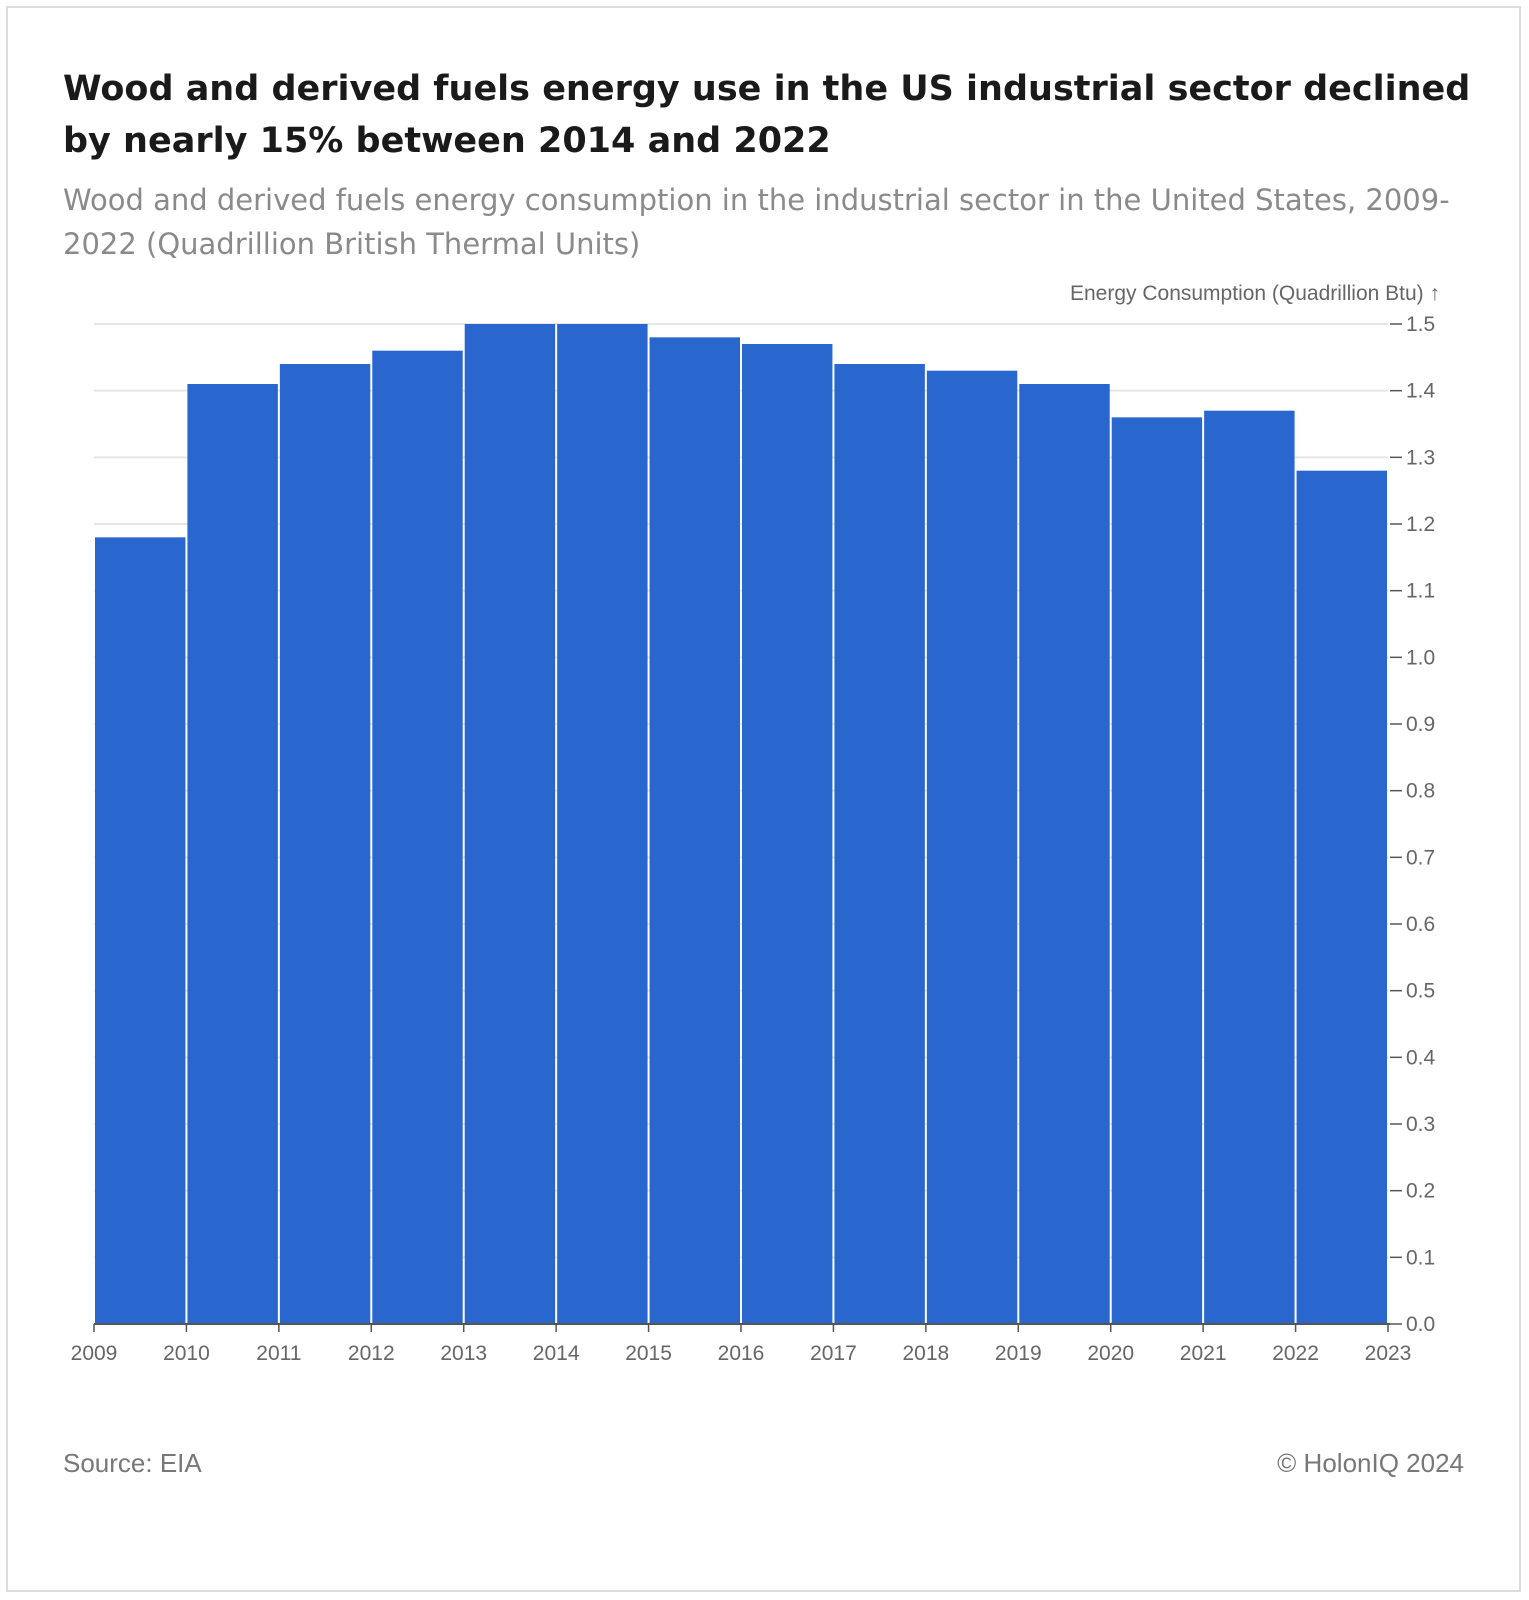 This screenshot has width=1529, height=1600. I want to click on x-tick-label: 2021, so click(1203, 1353).